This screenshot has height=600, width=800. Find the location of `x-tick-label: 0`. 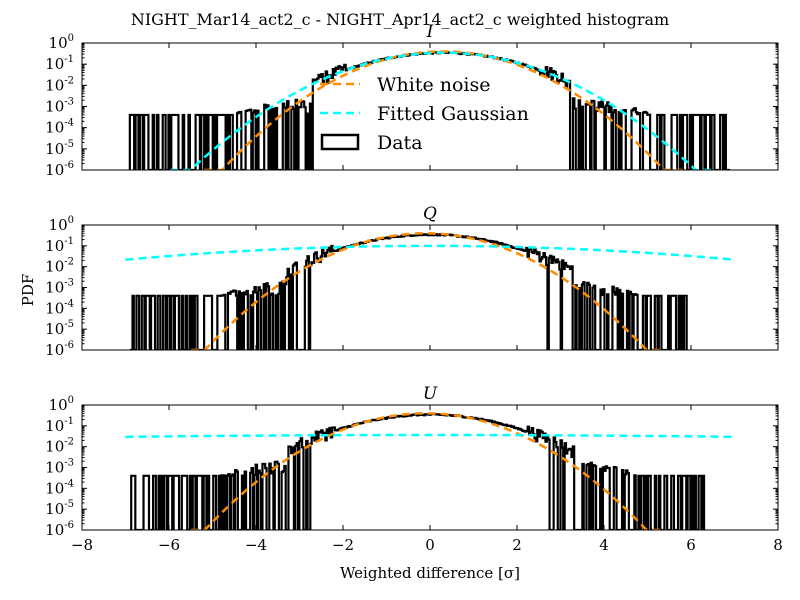

x-tick-label: 0 is located at coordinates (430, 545).